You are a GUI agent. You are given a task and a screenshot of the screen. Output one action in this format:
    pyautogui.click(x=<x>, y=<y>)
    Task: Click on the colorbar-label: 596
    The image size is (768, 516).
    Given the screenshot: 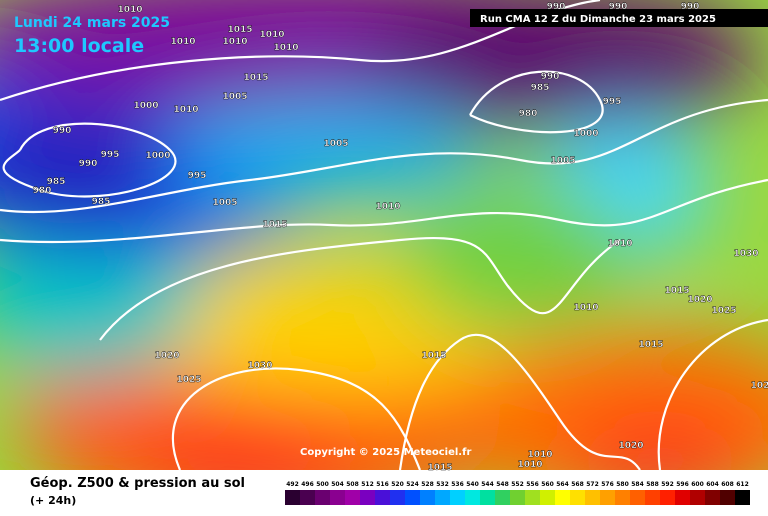 What is the action you would take?
    pyautogui.click(x=682, y=484)
    